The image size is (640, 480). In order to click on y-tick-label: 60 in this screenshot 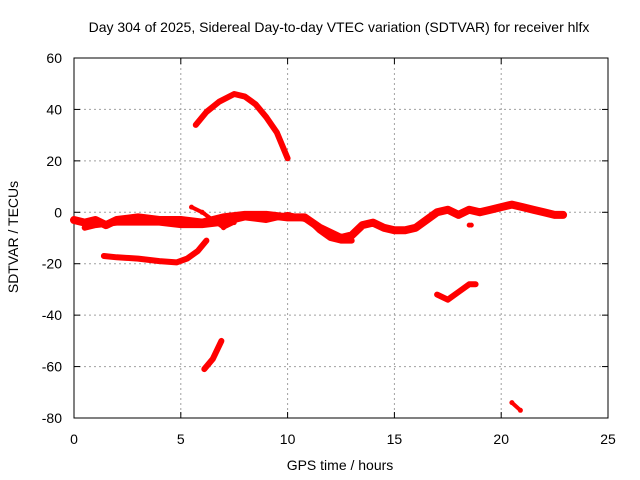, I will do `click(54, 58)`.